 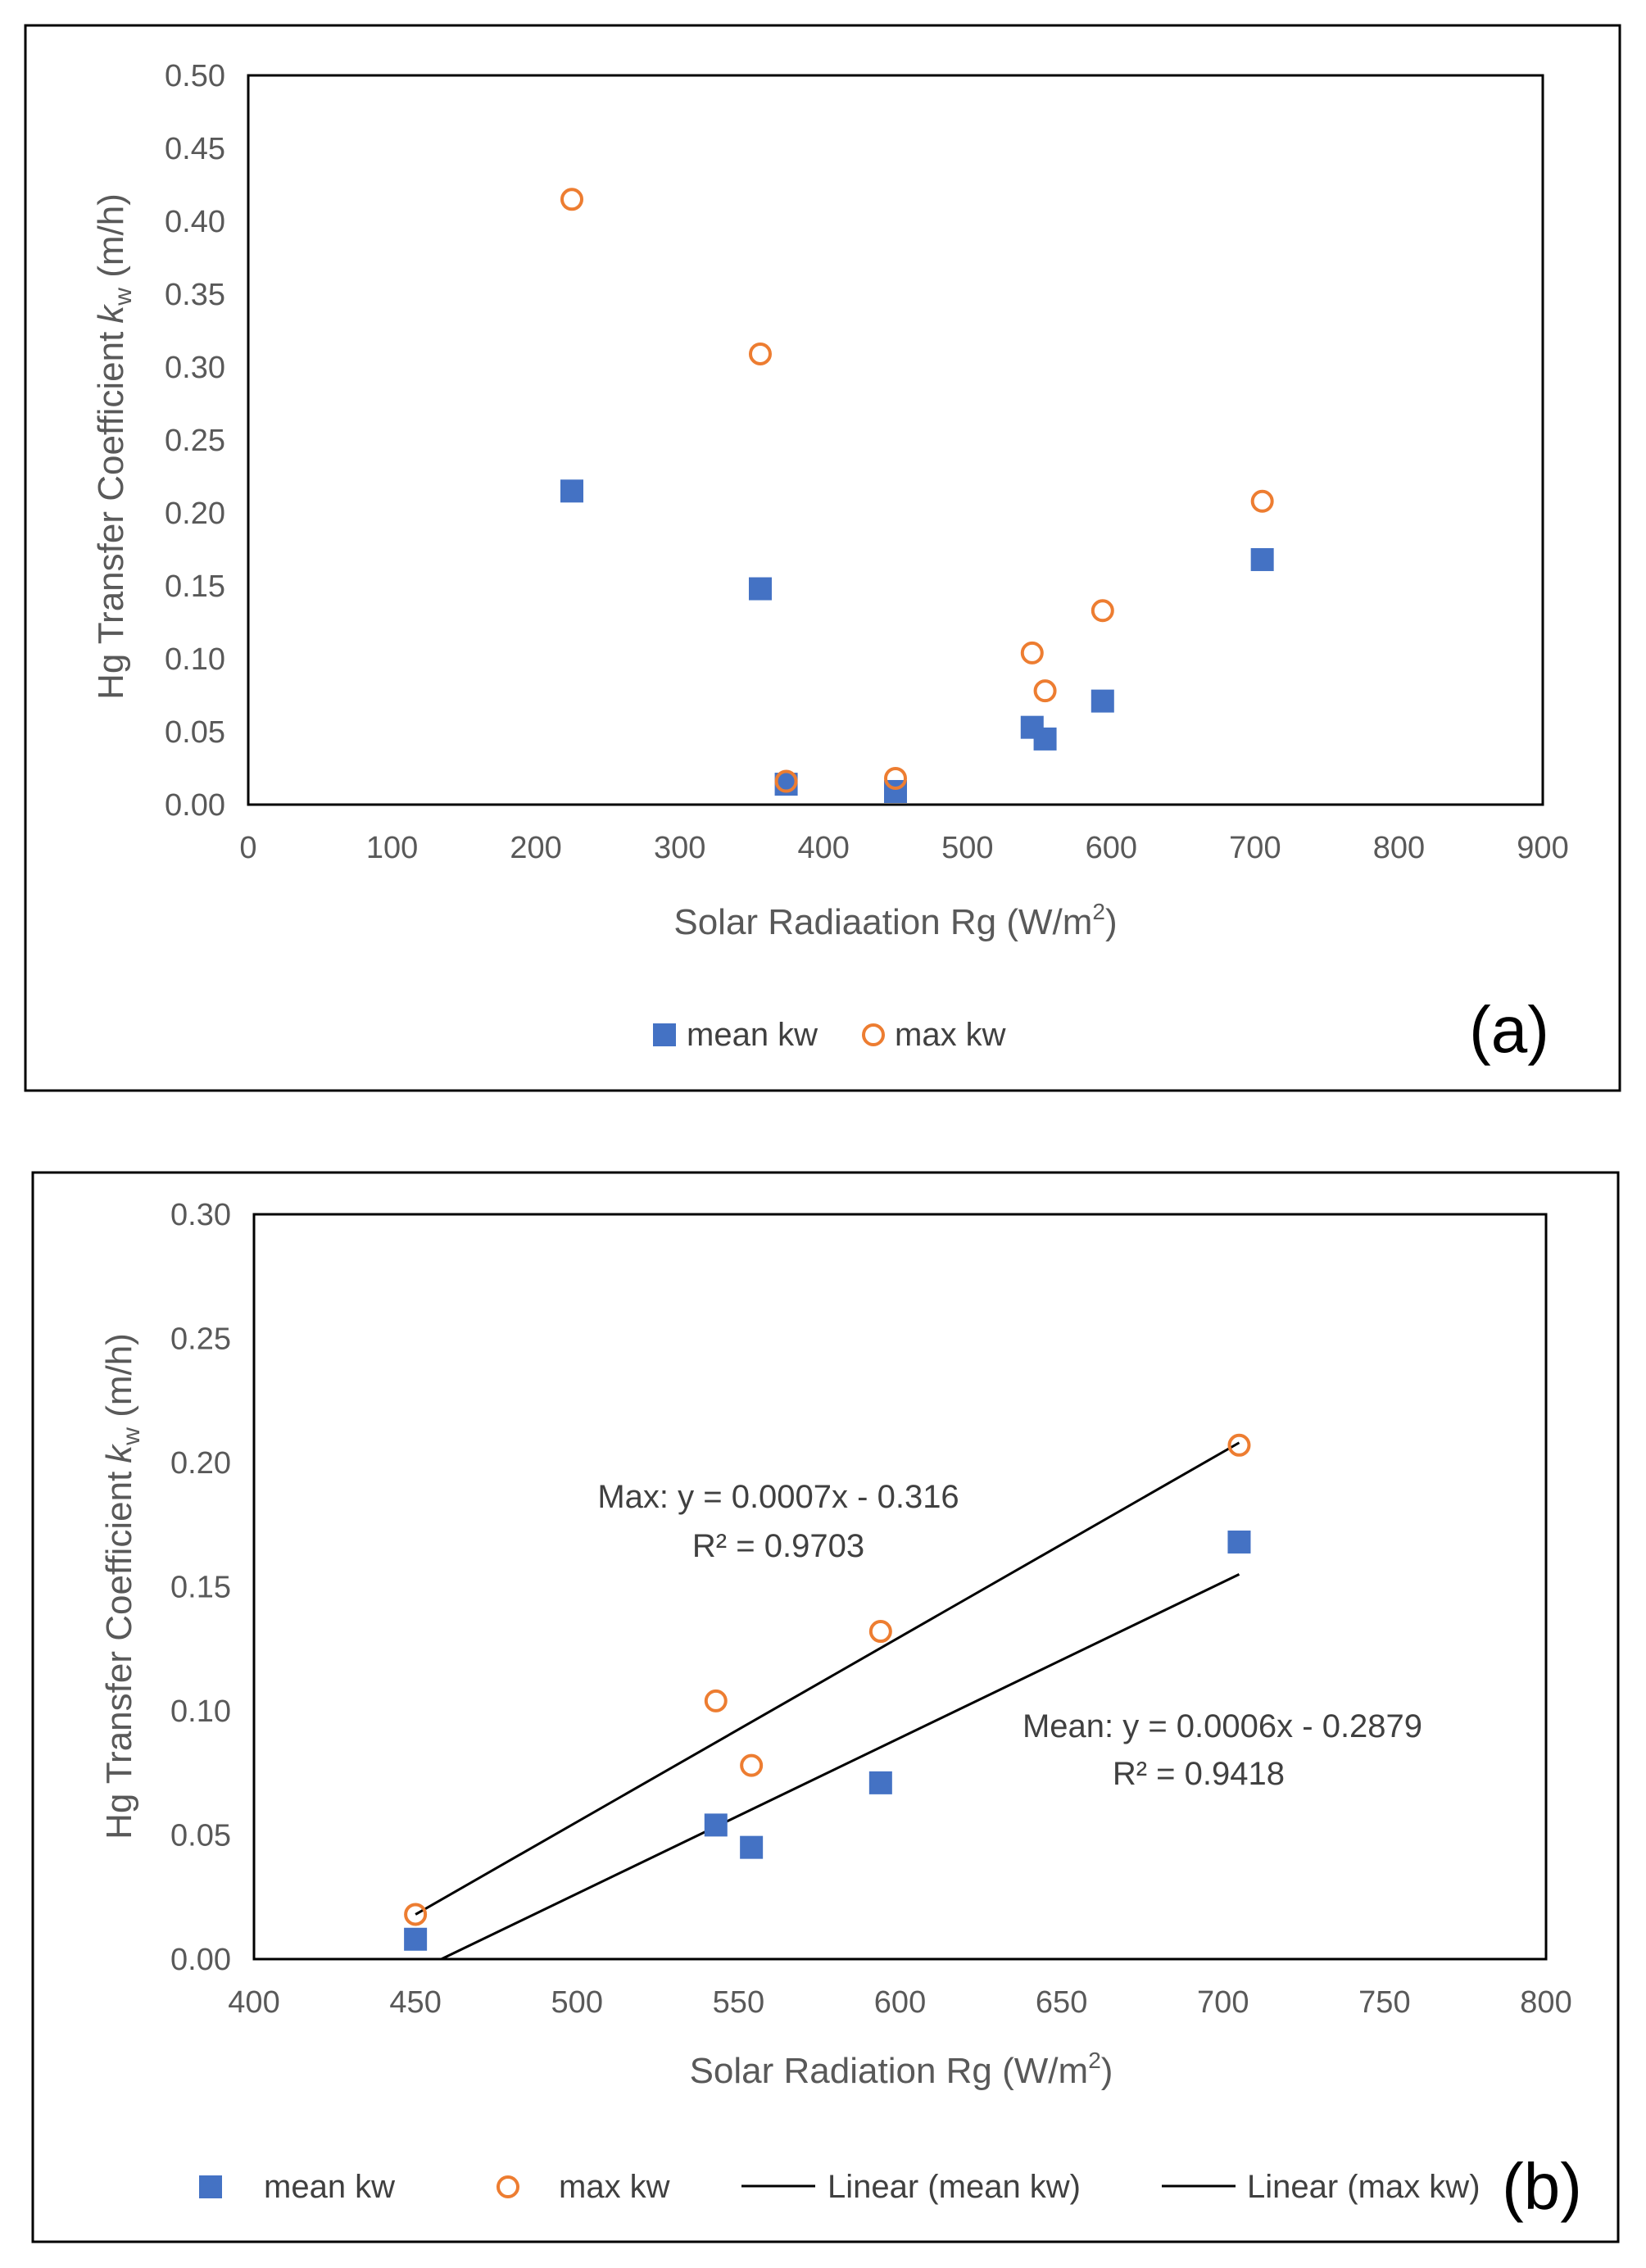 I want to click on panel-b-legend-linear-mean-label: Linear (mean kw), so click(x=954, y=2187).